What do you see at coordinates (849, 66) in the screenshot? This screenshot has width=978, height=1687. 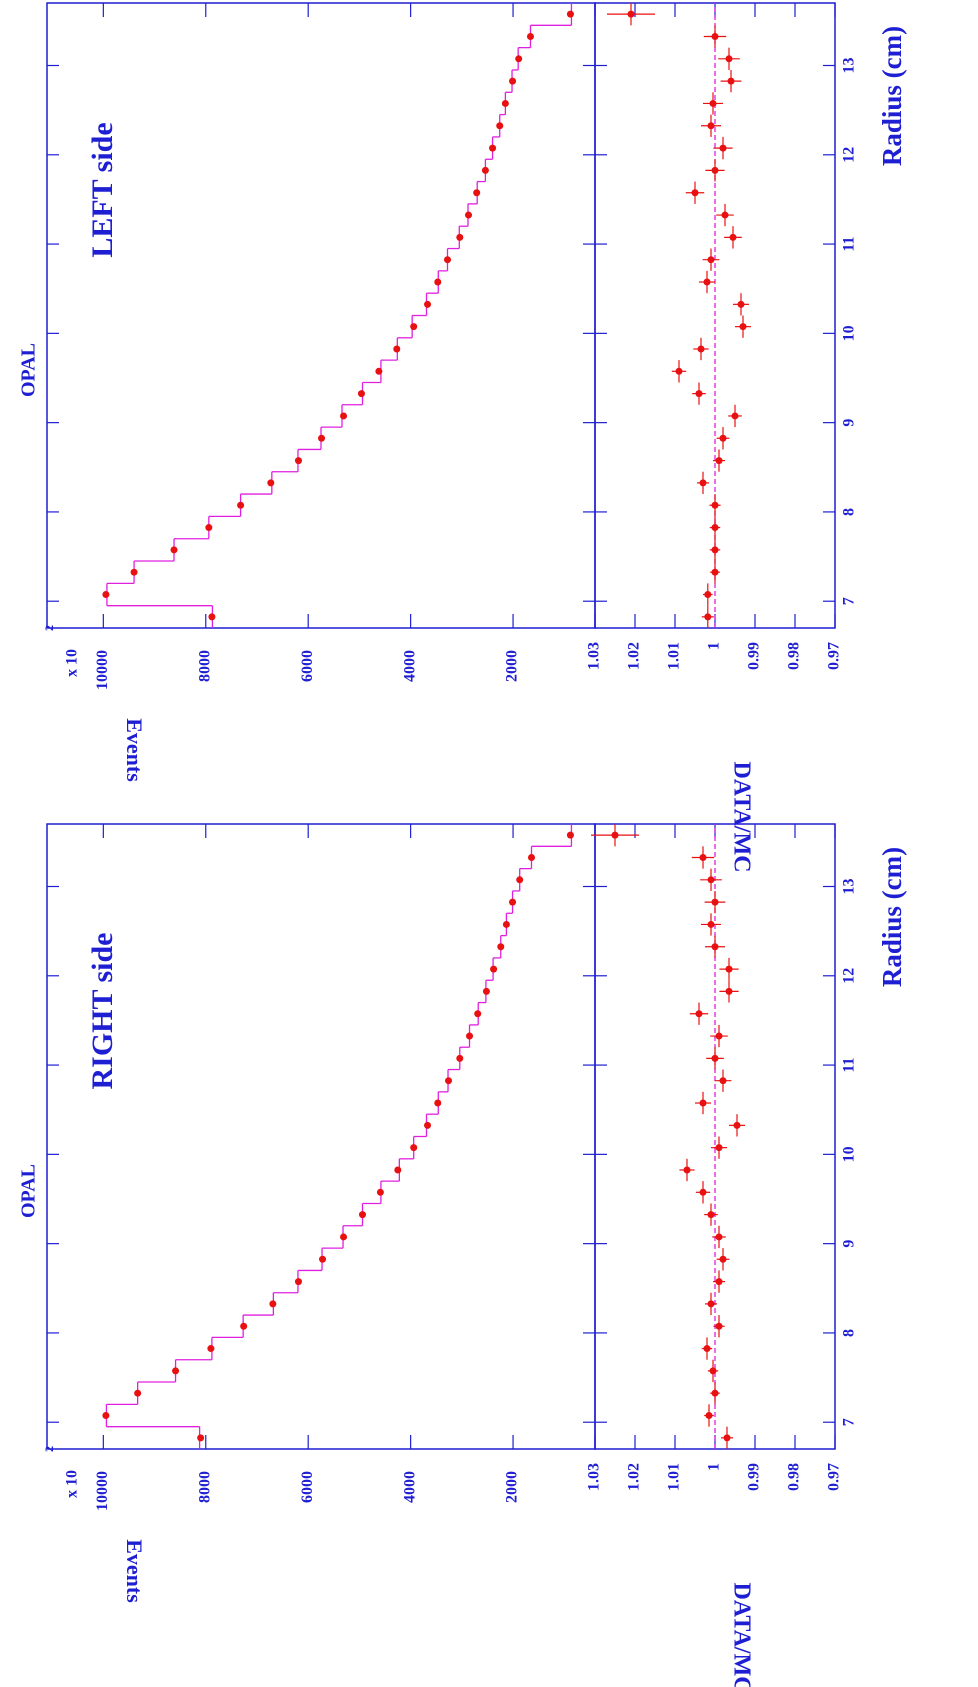 I see `x-tick-label: 13` at bounding box center [849, 66].